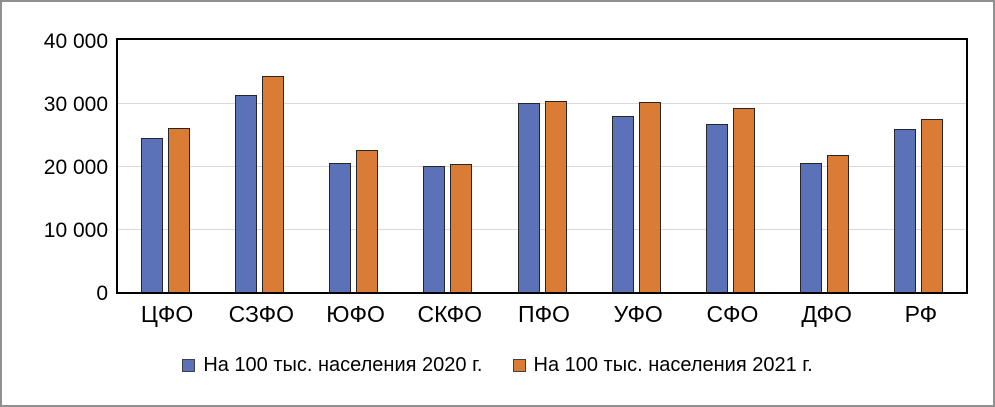  I want to click on bar-series1-cat7, so click(716, 208).